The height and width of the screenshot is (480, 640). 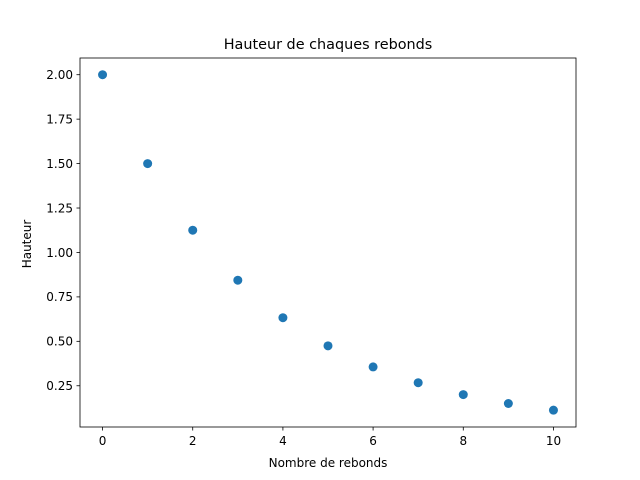 I want to click on x-tick-label: 8, so click(x=463, y=441).